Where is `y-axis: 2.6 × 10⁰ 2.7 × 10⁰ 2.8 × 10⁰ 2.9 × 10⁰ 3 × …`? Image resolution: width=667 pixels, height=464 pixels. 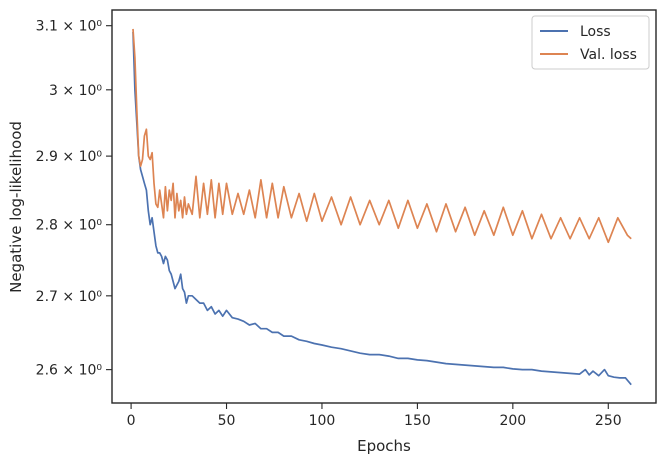
y-axis: 2.6 × 10⁰ 2.7 × 10⁰ 2.8 × 10⁰ 2.9 × 10⁰ 3 × … is located at coordinates (74, 199).